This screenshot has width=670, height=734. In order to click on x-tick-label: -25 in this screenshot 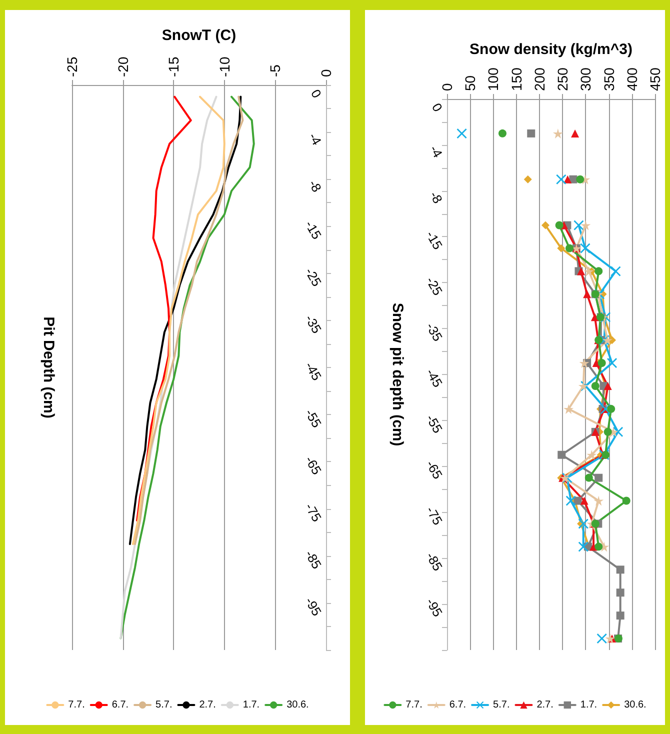, I will do `click(72, 66)`.